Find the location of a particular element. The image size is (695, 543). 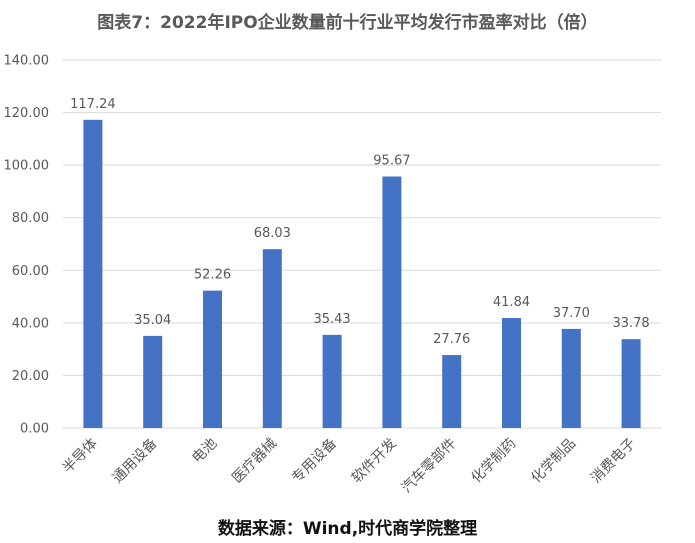

data-label: 95.67 is located at coordinates (391, 161).